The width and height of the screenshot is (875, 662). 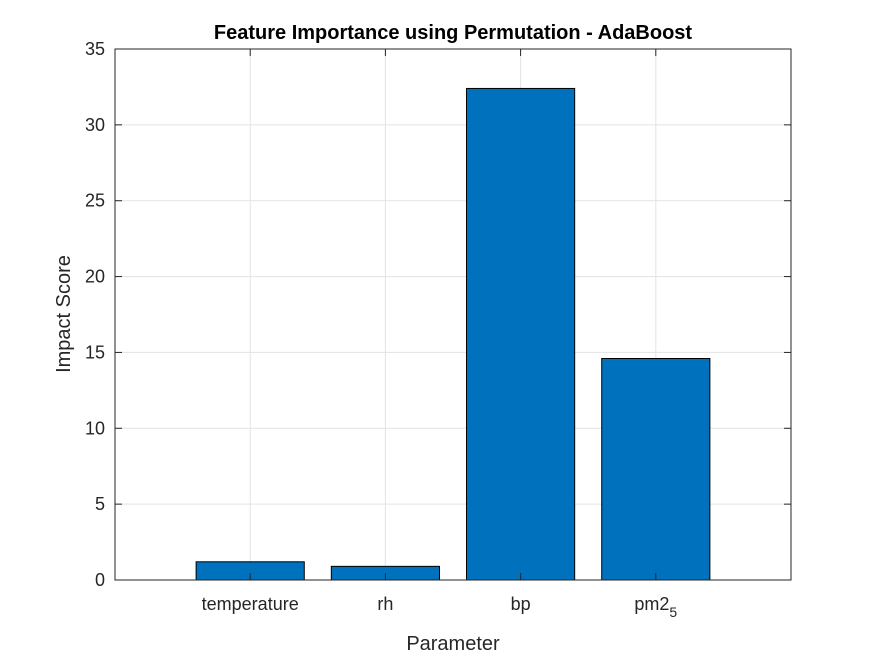 I want to click on bar-bp, so click(x=521, y=334).